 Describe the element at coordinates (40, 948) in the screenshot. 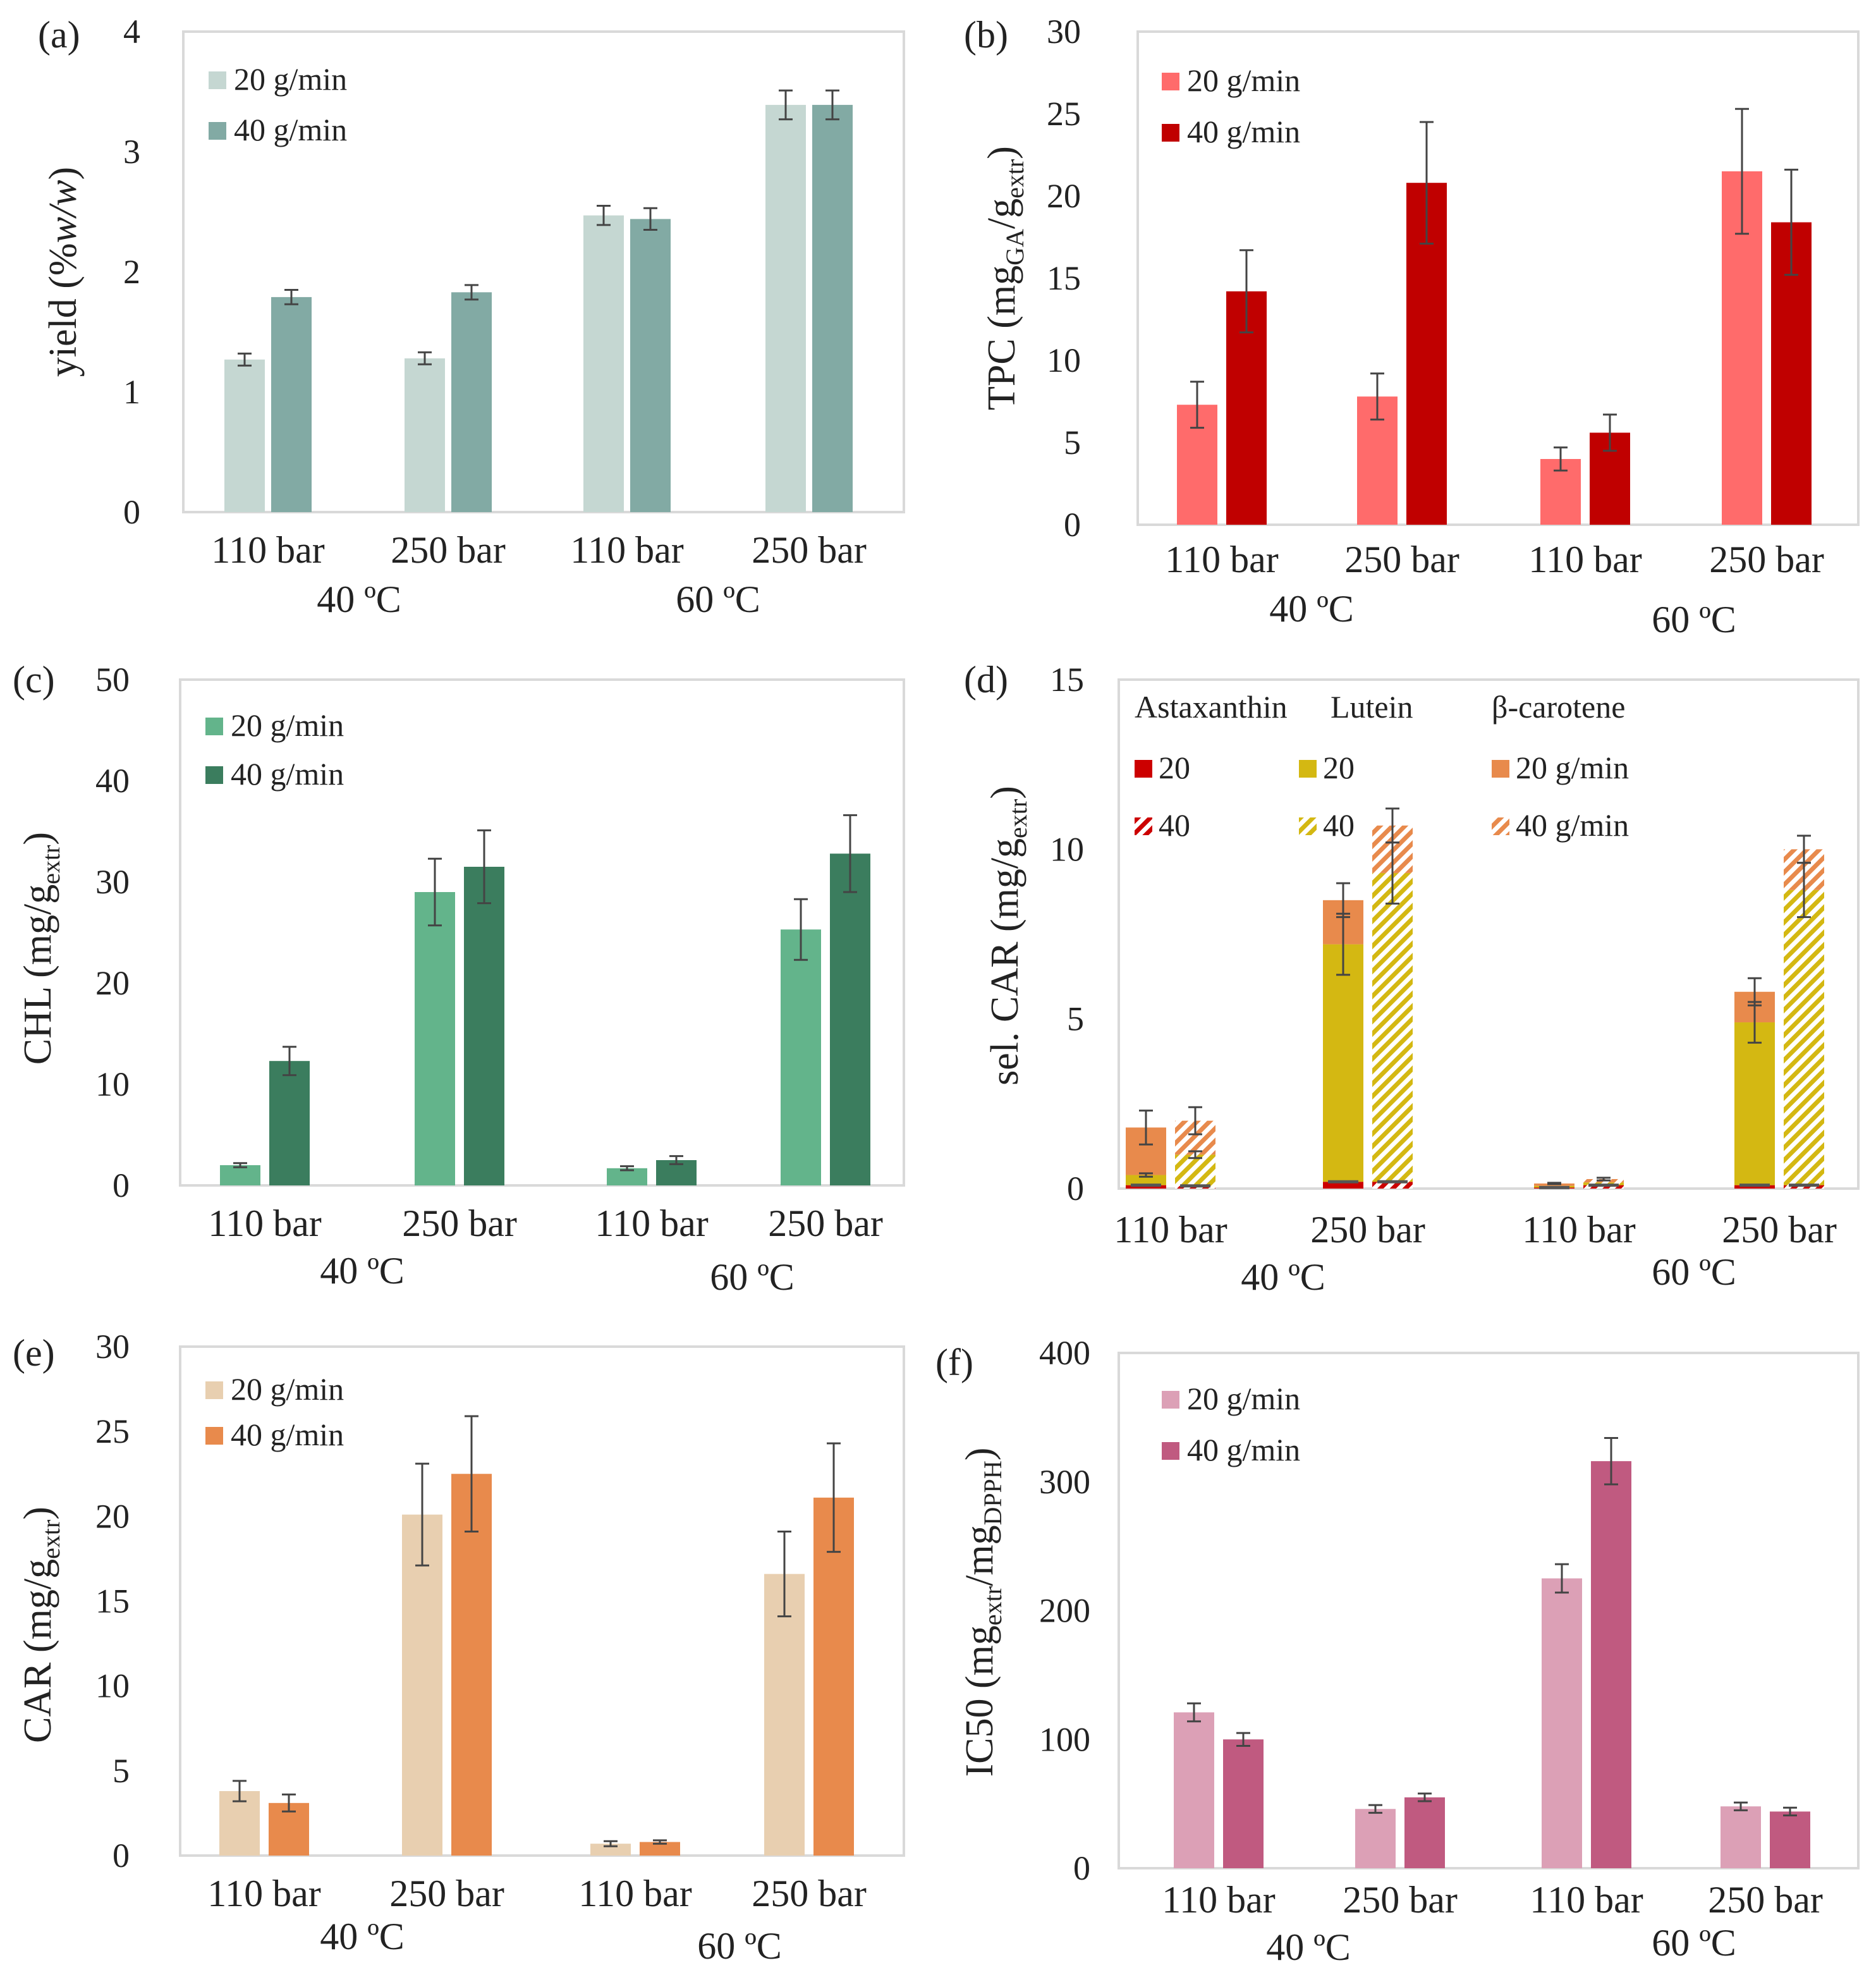

I see `y-axis-label-c: CHL (mg/gextr)` at that location.